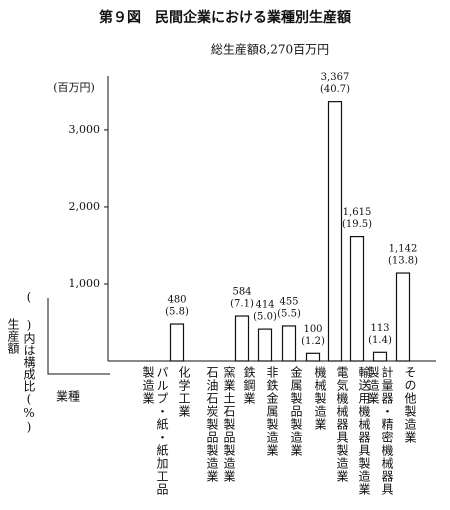  Describe the element at coordinates (225, 17) in the screenshot. I see `chart-title: 第９図 民間企業における業種別生産額` at that location.